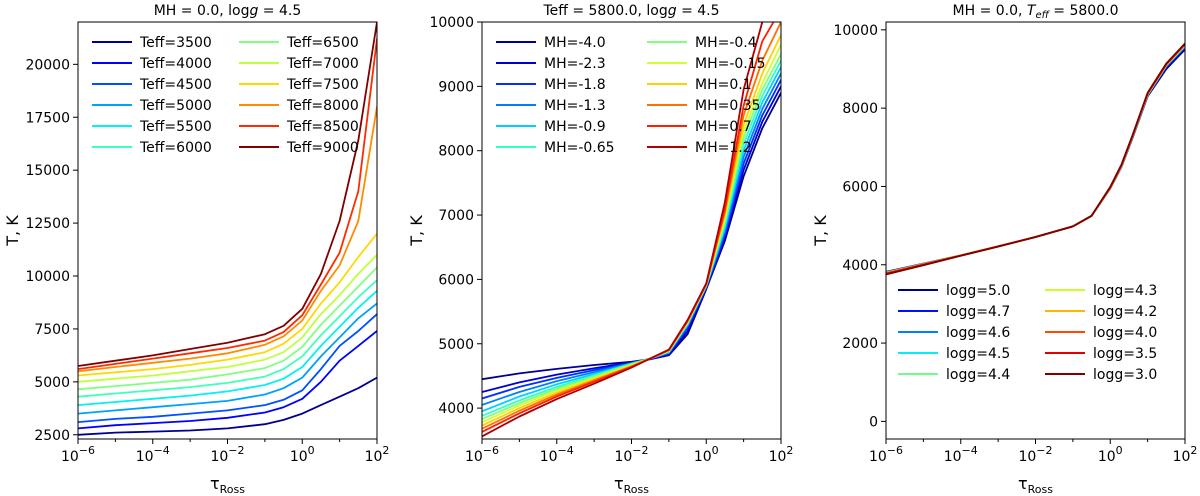 This screenshot has height=496, width=1200. I want to click on y-tick-label: 7000, so click(456, 216).